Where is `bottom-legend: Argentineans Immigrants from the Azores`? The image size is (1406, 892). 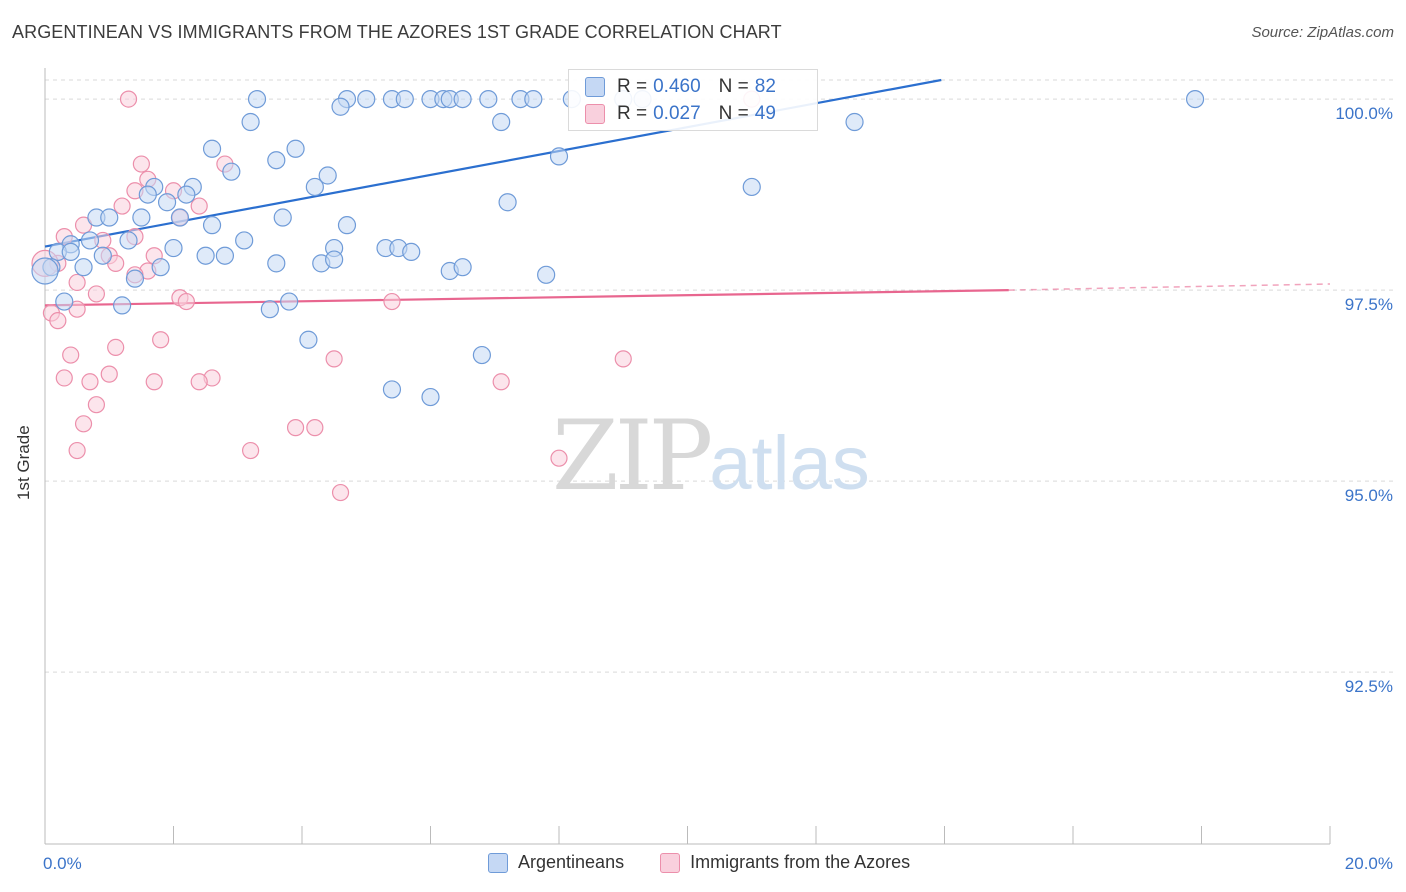
bottom-legend: Argentineans Immigrants from the Azores is located at coordinates (710, 862).